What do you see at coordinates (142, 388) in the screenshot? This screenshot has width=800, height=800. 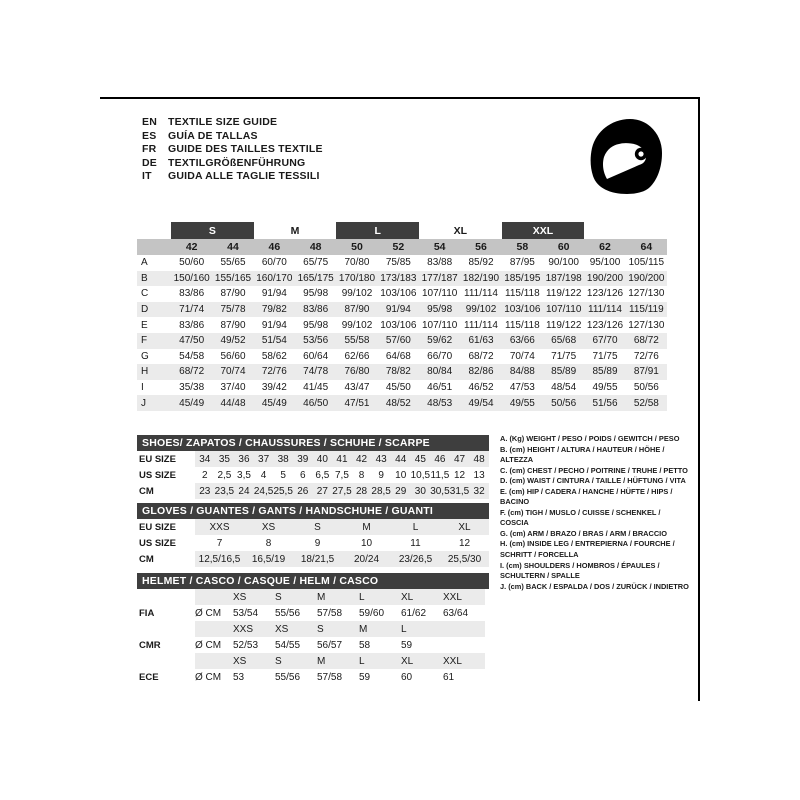 I see `measurement-row-label: I` at bounding box center [142, 388].